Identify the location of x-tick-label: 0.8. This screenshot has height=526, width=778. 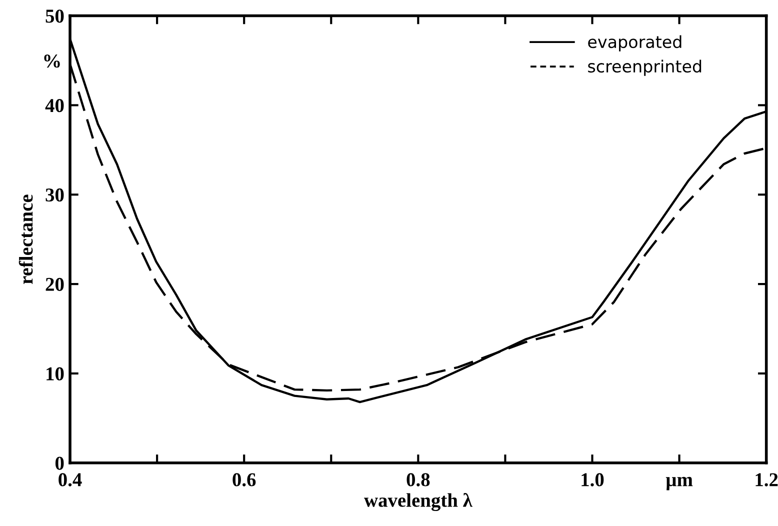
(418, 479).